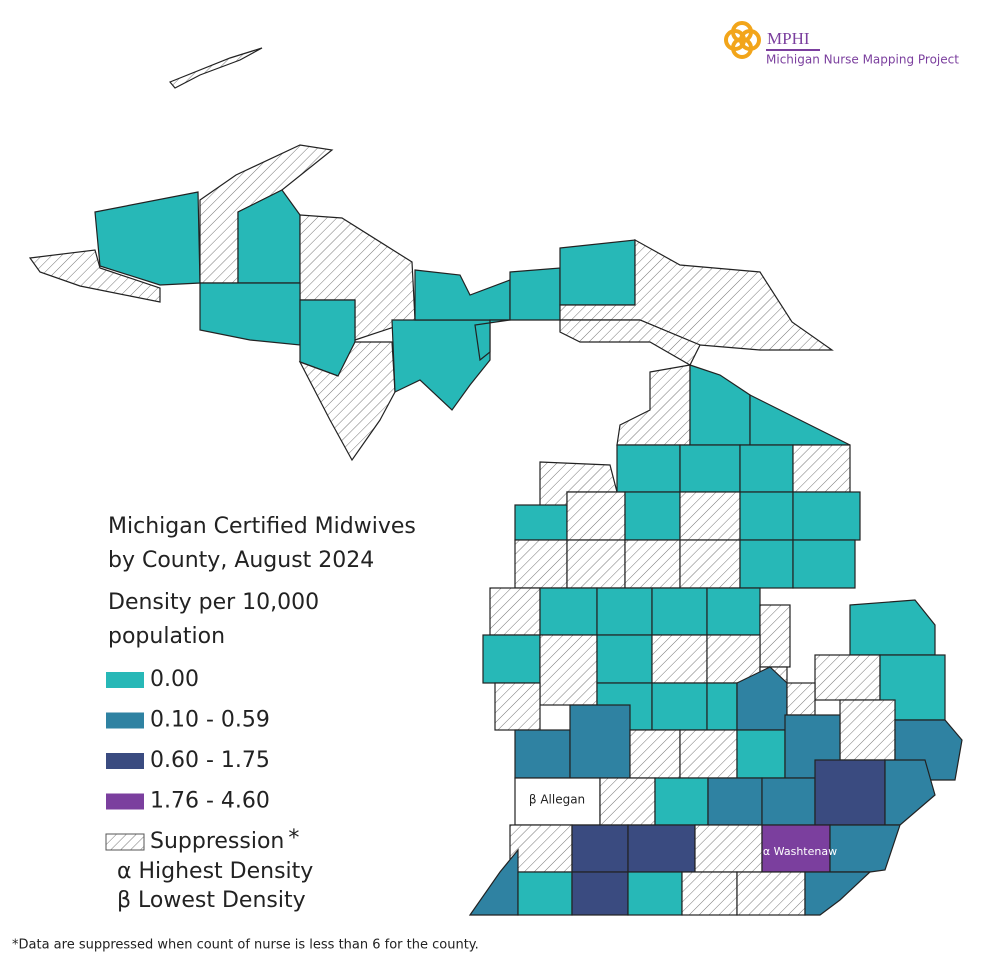  I want to click on logo-project: Michigan Nurse Mapping Project, so click(862, 60).